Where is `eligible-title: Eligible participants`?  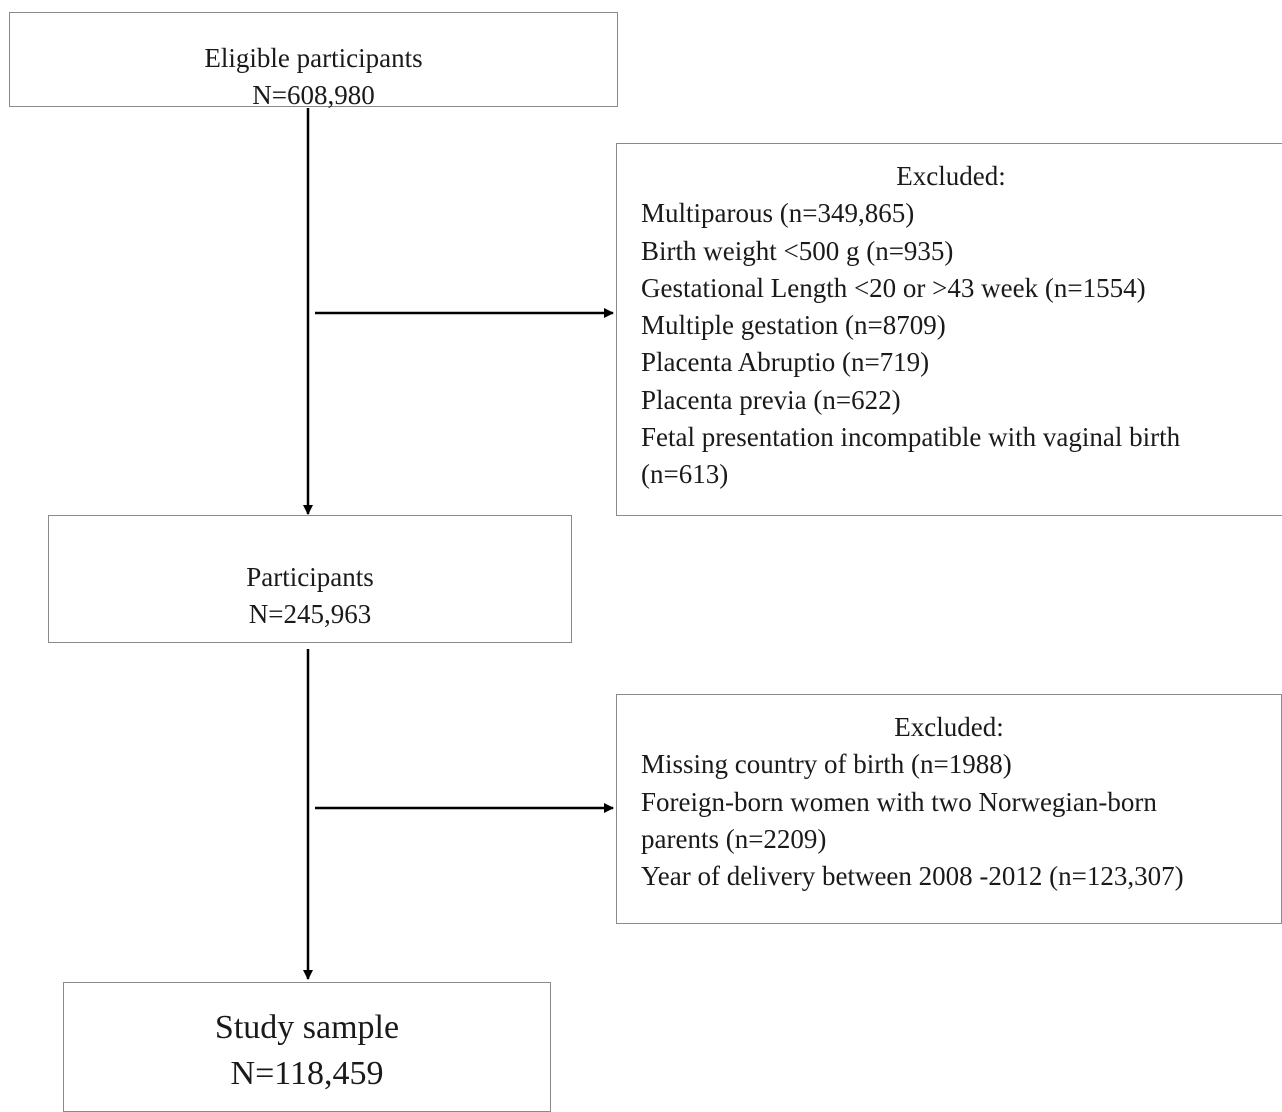 eligible-title: Eligible participants is located at coordinates (313, 58).